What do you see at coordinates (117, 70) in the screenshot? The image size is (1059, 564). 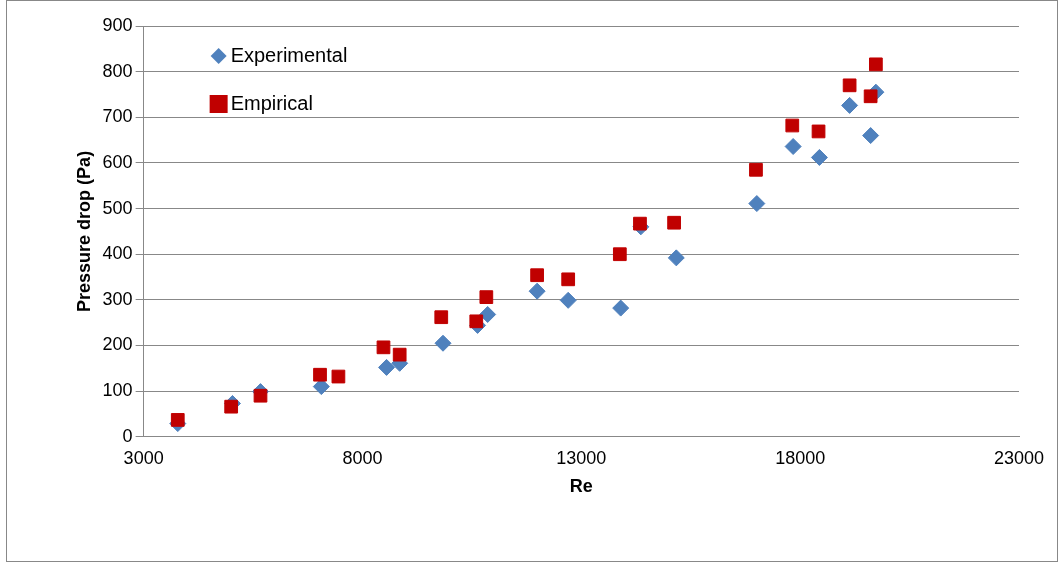 I see `y-tick-label: 800` at bounding box center [117, 70].